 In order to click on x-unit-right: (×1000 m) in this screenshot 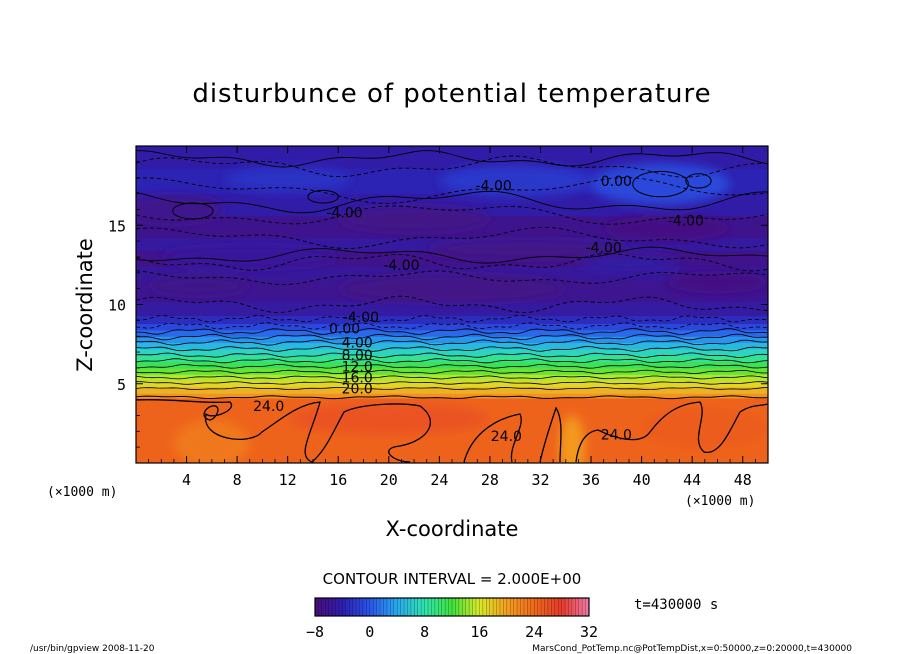, I will do `click(720, 501)`.